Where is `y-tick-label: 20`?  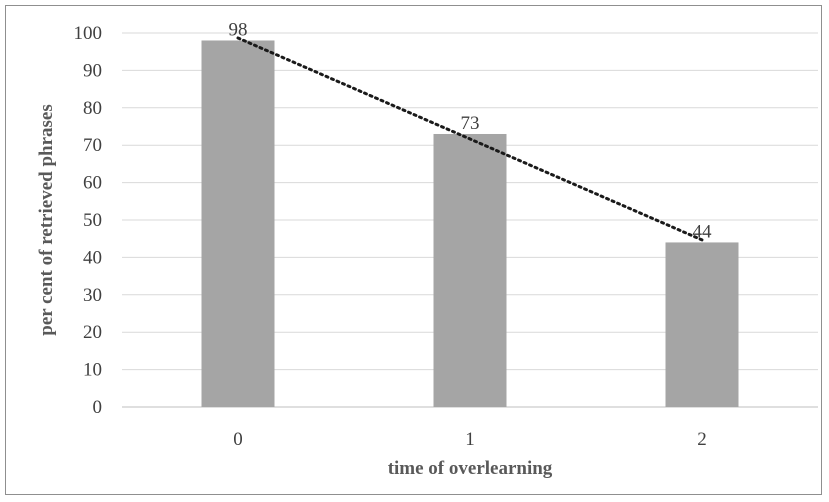
y-tick-label: 20 is located at coordinates (92, 332).